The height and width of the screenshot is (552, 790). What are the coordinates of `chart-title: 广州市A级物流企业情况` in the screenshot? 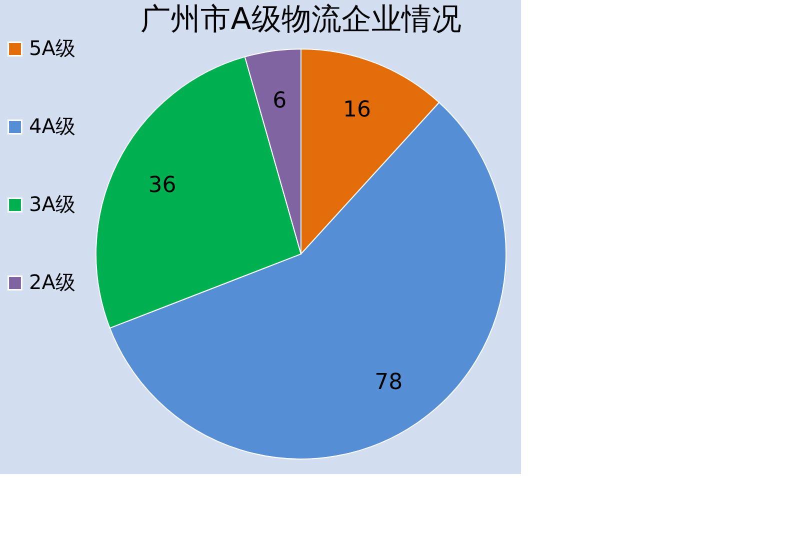 It's located at (301, 19).